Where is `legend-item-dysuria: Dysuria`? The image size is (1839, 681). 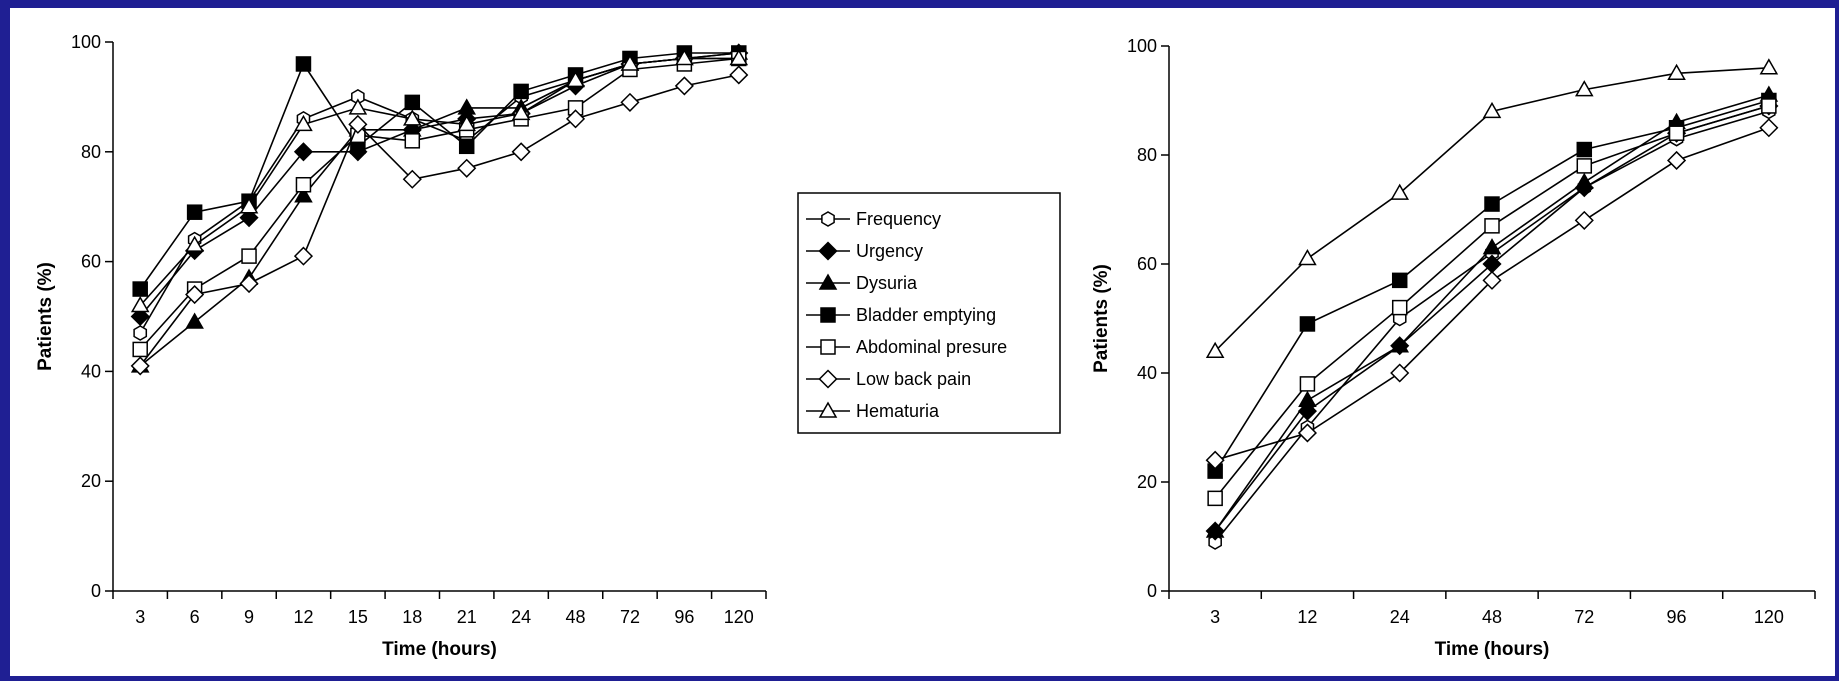
legend-item-dysuria: Dysuria is located at coordinates (862, 283).